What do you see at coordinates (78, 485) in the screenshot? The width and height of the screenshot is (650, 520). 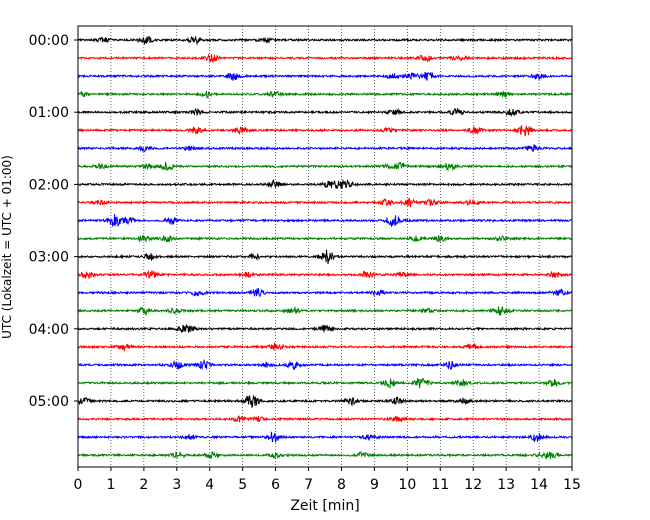 I see `x-tick-label-0: 0` at bounding box center [78, 485].